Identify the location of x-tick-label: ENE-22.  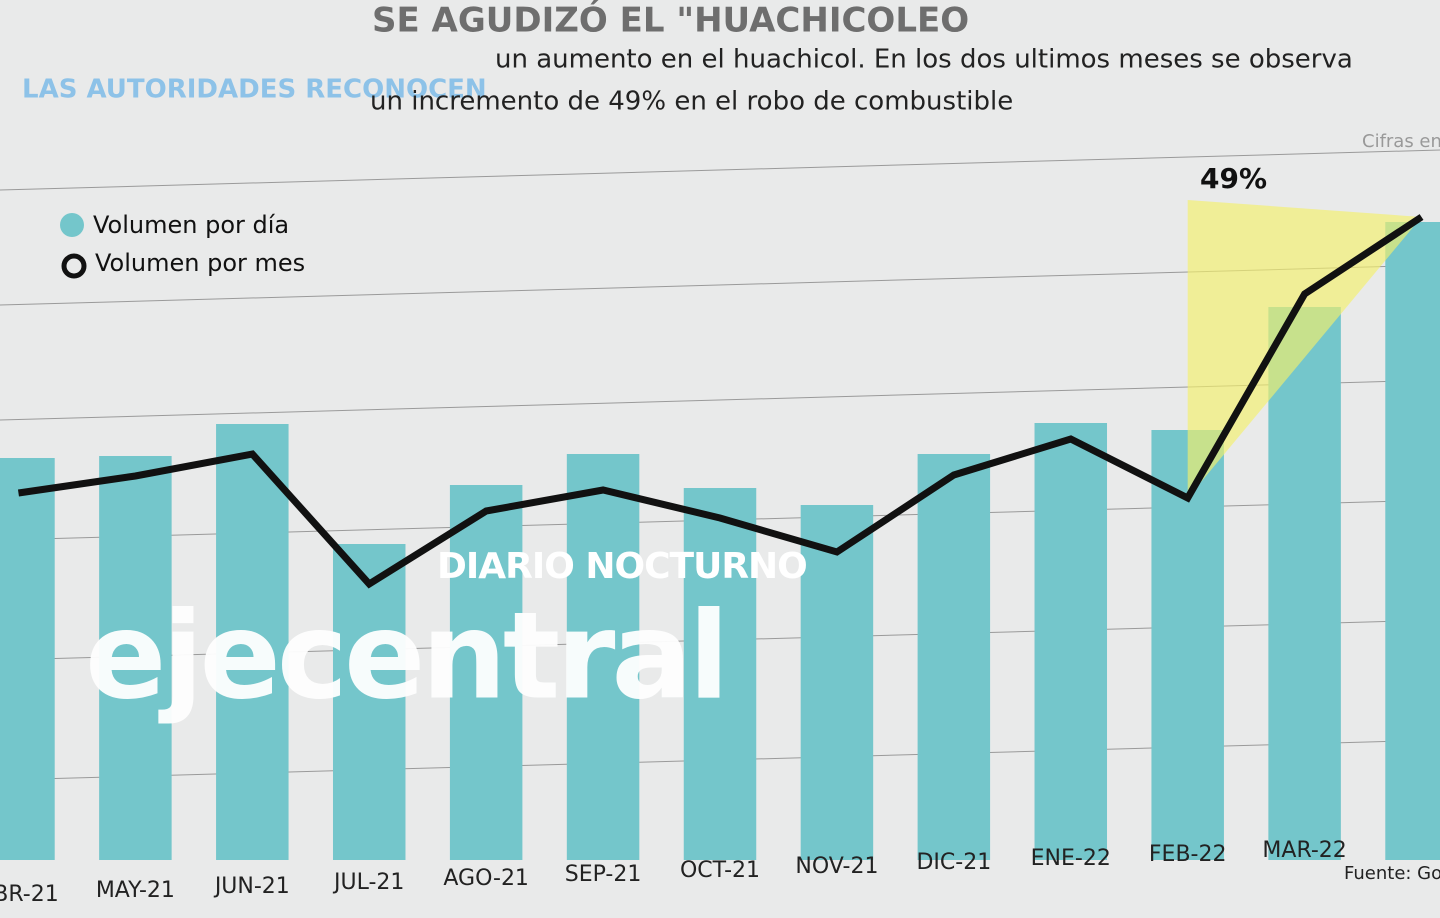
(1071, 858).